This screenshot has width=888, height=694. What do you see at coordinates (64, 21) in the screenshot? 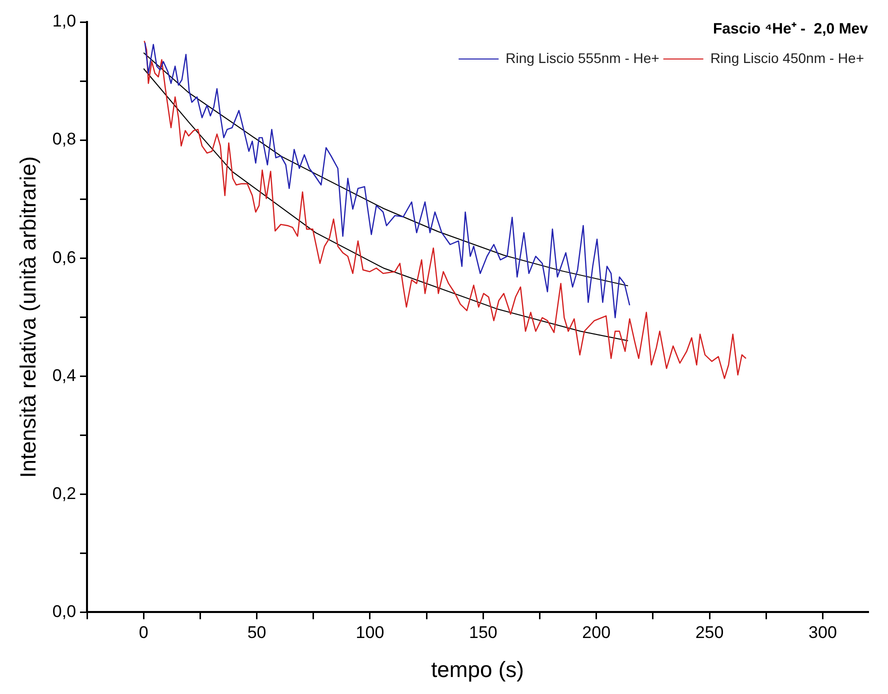
I see `y-tick-label: 1,0` at bounding box center [64, 21].